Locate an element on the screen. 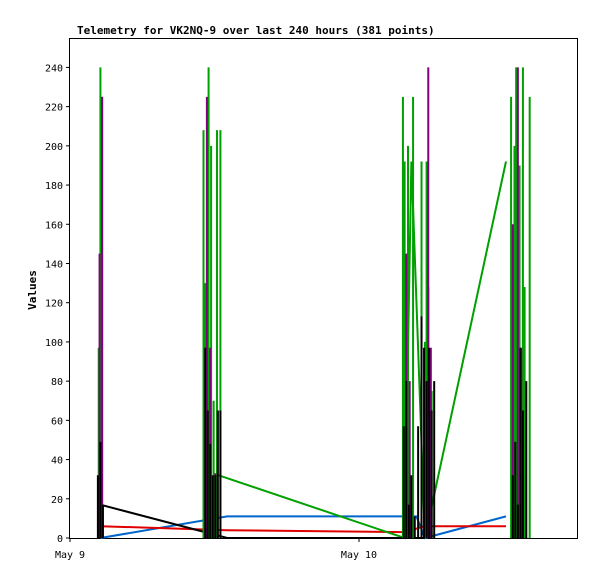 This screenshot has width=597, height=579. y-tick-label: 120 is located at coordinates (54, 304).